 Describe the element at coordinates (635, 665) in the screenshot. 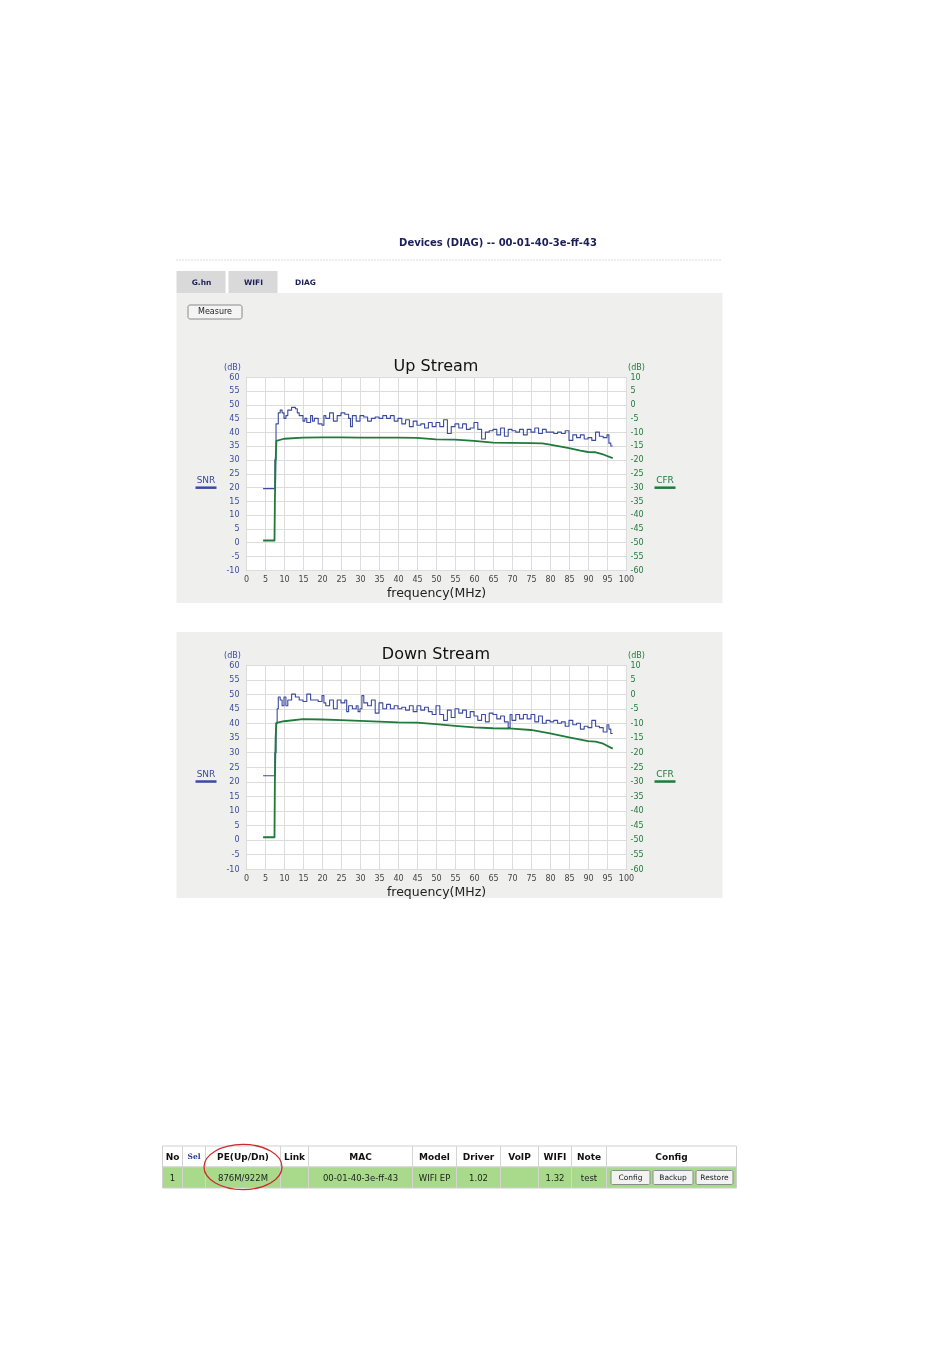

I see `y2-tick-label: 10` at that location.